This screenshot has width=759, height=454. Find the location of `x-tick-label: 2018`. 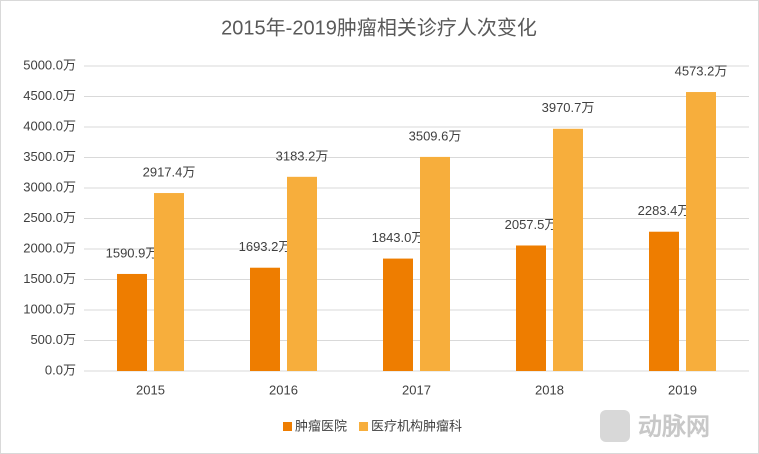

x-tick-label: 2018 is located at coordinates (549, 389).